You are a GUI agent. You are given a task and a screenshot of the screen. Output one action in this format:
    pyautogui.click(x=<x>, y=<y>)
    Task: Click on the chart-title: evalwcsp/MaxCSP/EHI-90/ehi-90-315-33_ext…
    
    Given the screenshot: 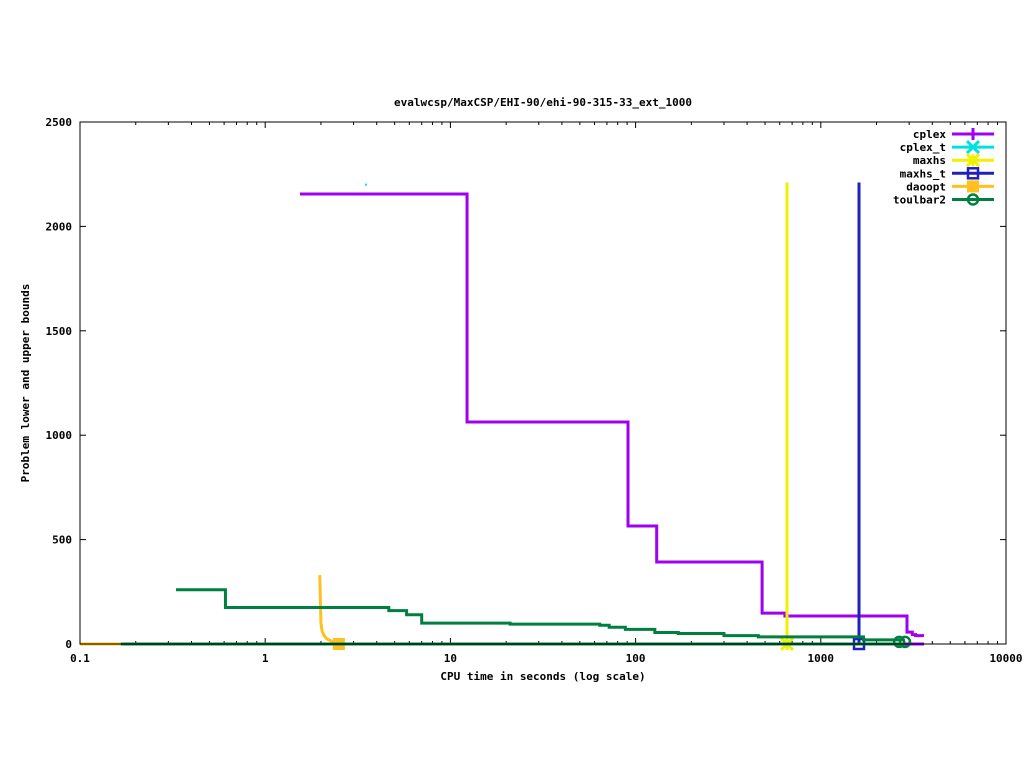 What is the action you would take?
    pyautogui.click(x=543, y=102)
    